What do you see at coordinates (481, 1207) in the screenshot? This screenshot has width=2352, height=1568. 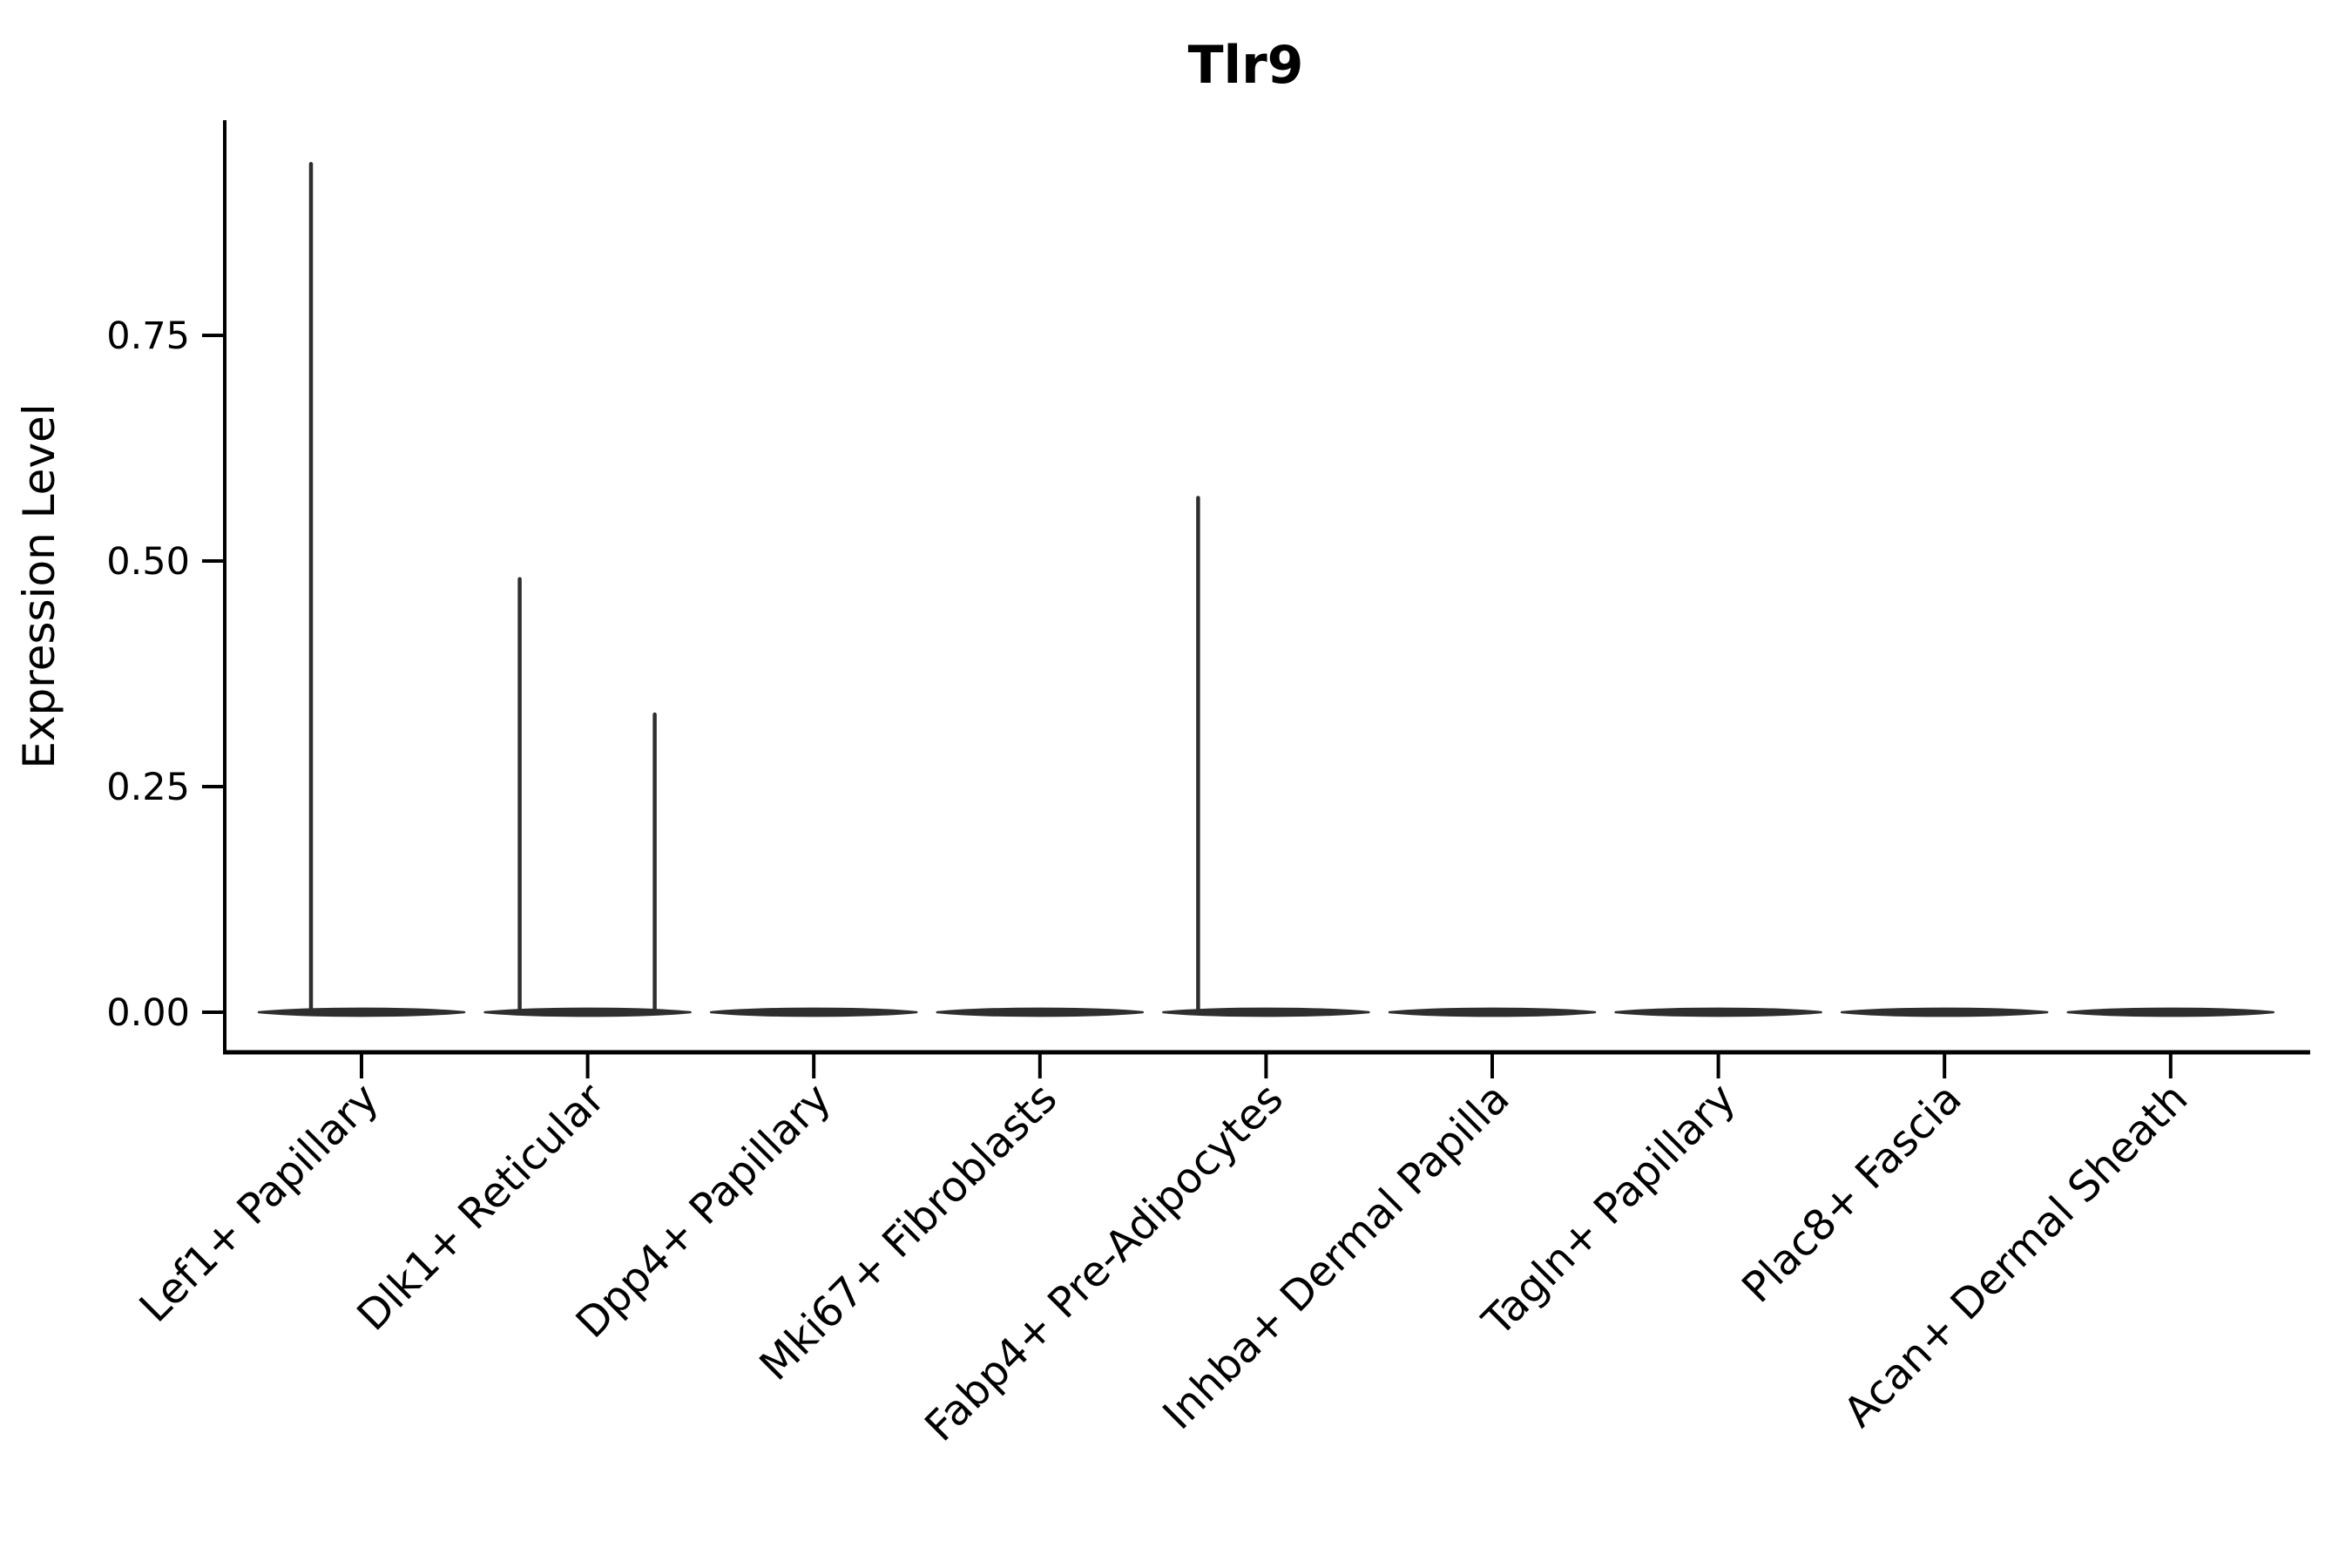 I see `x-tick-label: Dlk1+ Reticular` at bounding box center [481, 1207].